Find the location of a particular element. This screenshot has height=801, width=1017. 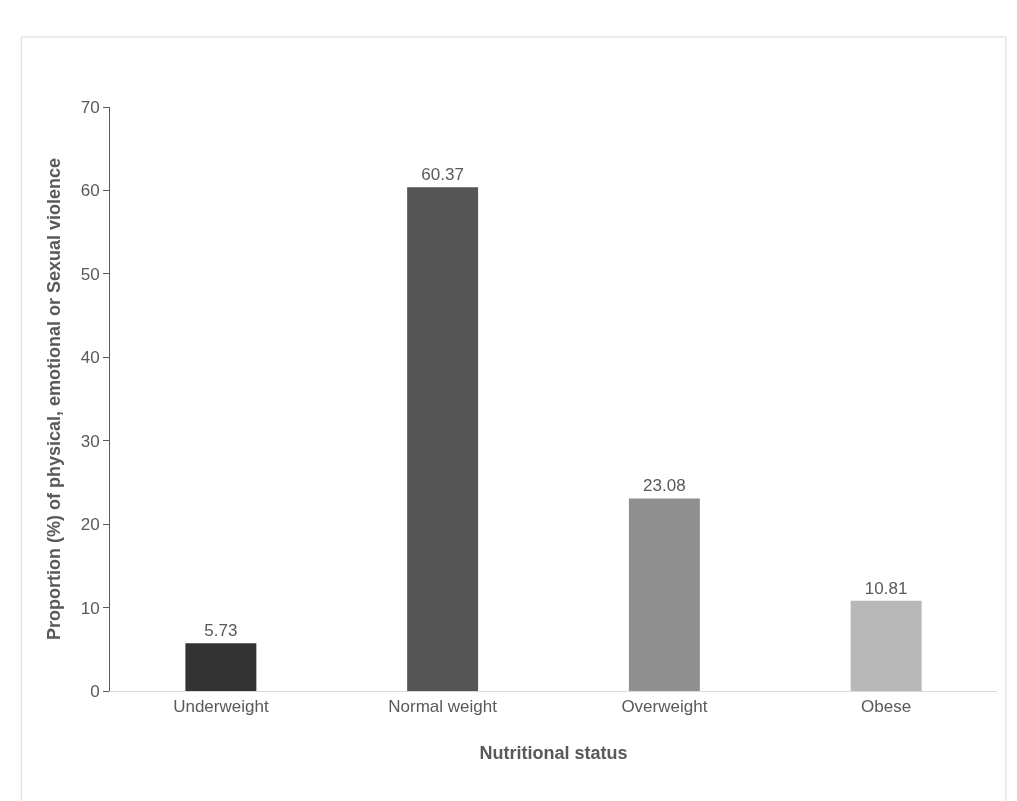

data-label: 10.81 is located at coordinates (886, 588).